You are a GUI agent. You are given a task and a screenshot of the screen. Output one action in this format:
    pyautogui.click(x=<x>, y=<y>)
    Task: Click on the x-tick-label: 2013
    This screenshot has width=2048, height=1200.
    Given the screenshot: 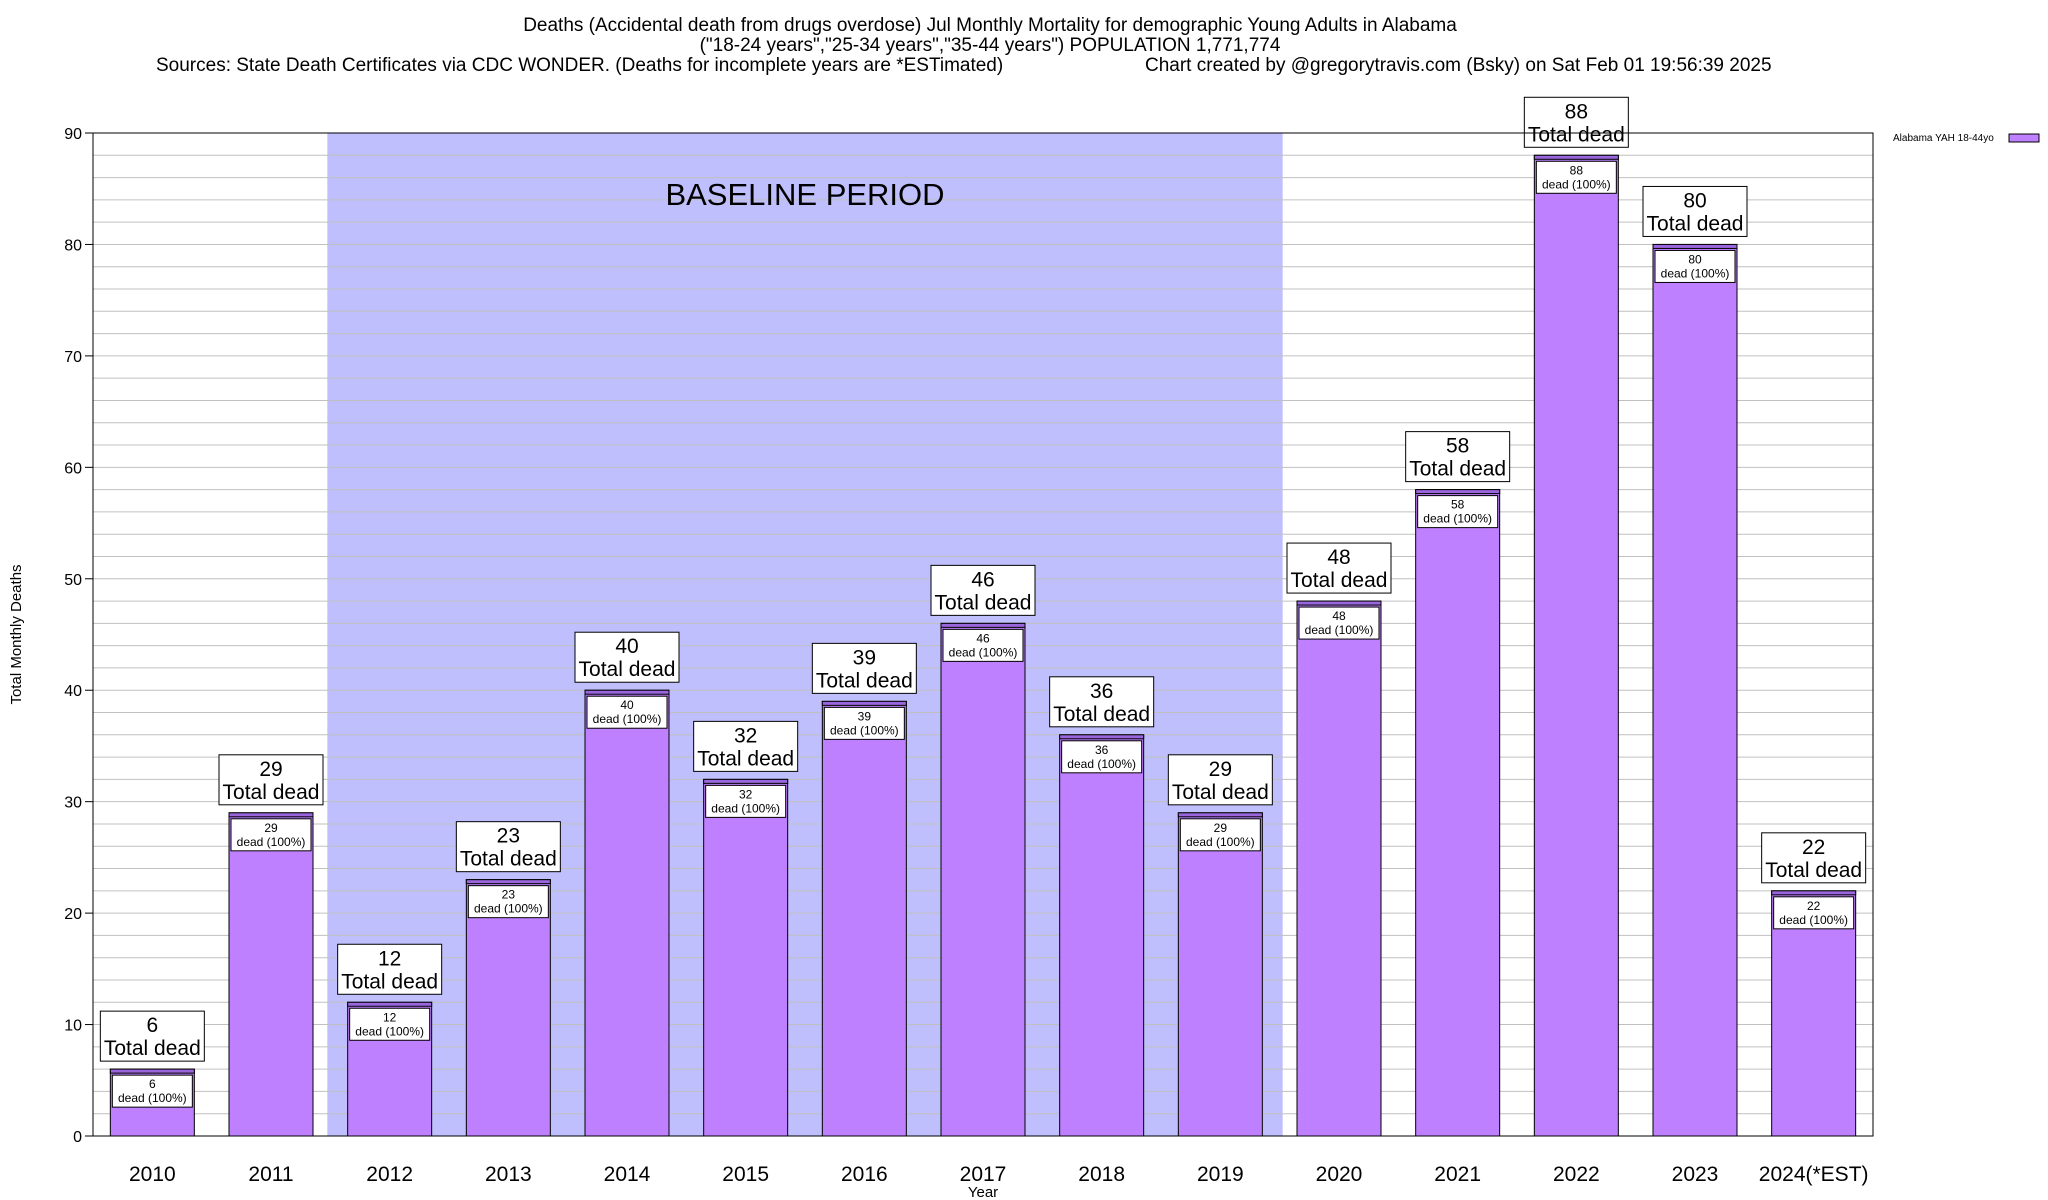 What is the action you would take?
    pyautogui.click(x=508, y=1174)
    